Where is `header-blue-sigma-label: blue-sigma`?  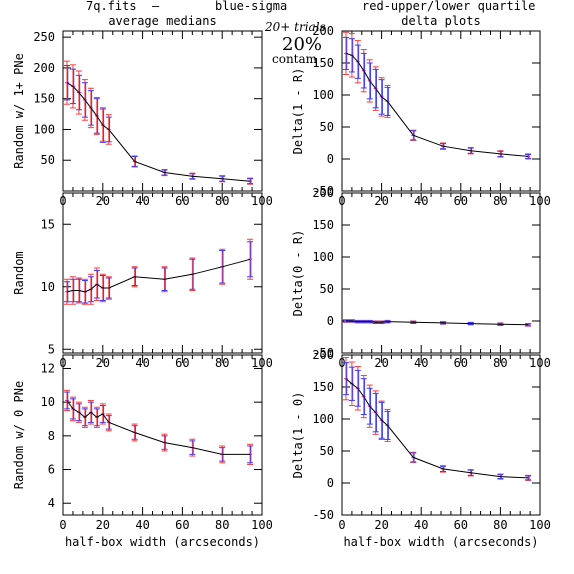 header-blue-sigma-label: blue-sigma is located at coordinates (251, 6).